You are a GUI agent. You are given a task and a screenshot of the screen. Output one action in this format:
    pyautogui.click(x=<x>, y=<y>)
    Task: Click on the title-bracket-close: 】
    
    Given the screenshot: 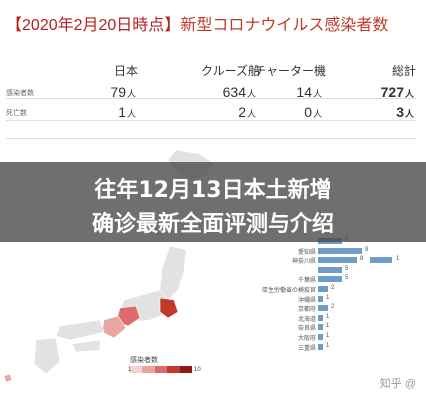 What is the action you would take?
    pyautogui.click(x=172, y=25)
    